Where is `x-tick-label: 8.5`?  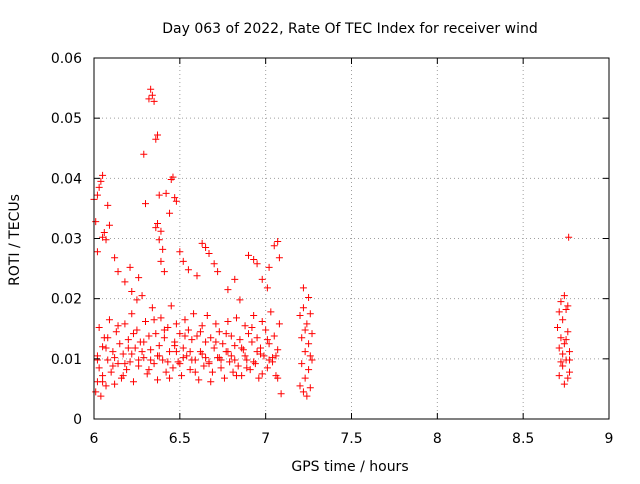 x-tick-label: 8.5 is located at coordinates (523, 439).